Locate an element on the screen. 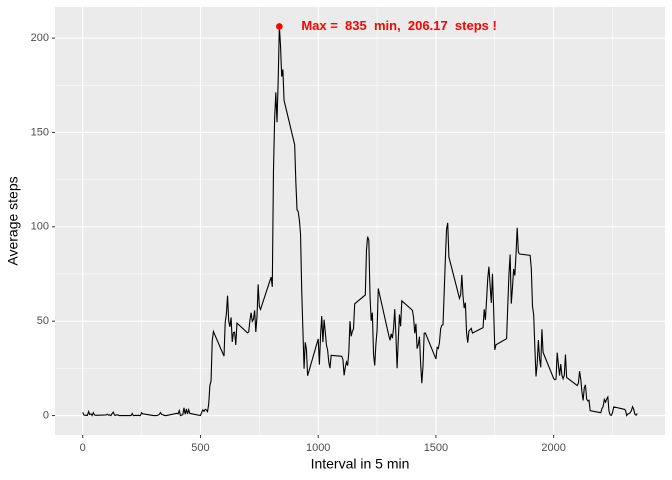  y-tick-label: 100 is located at coordinates (40, 227).